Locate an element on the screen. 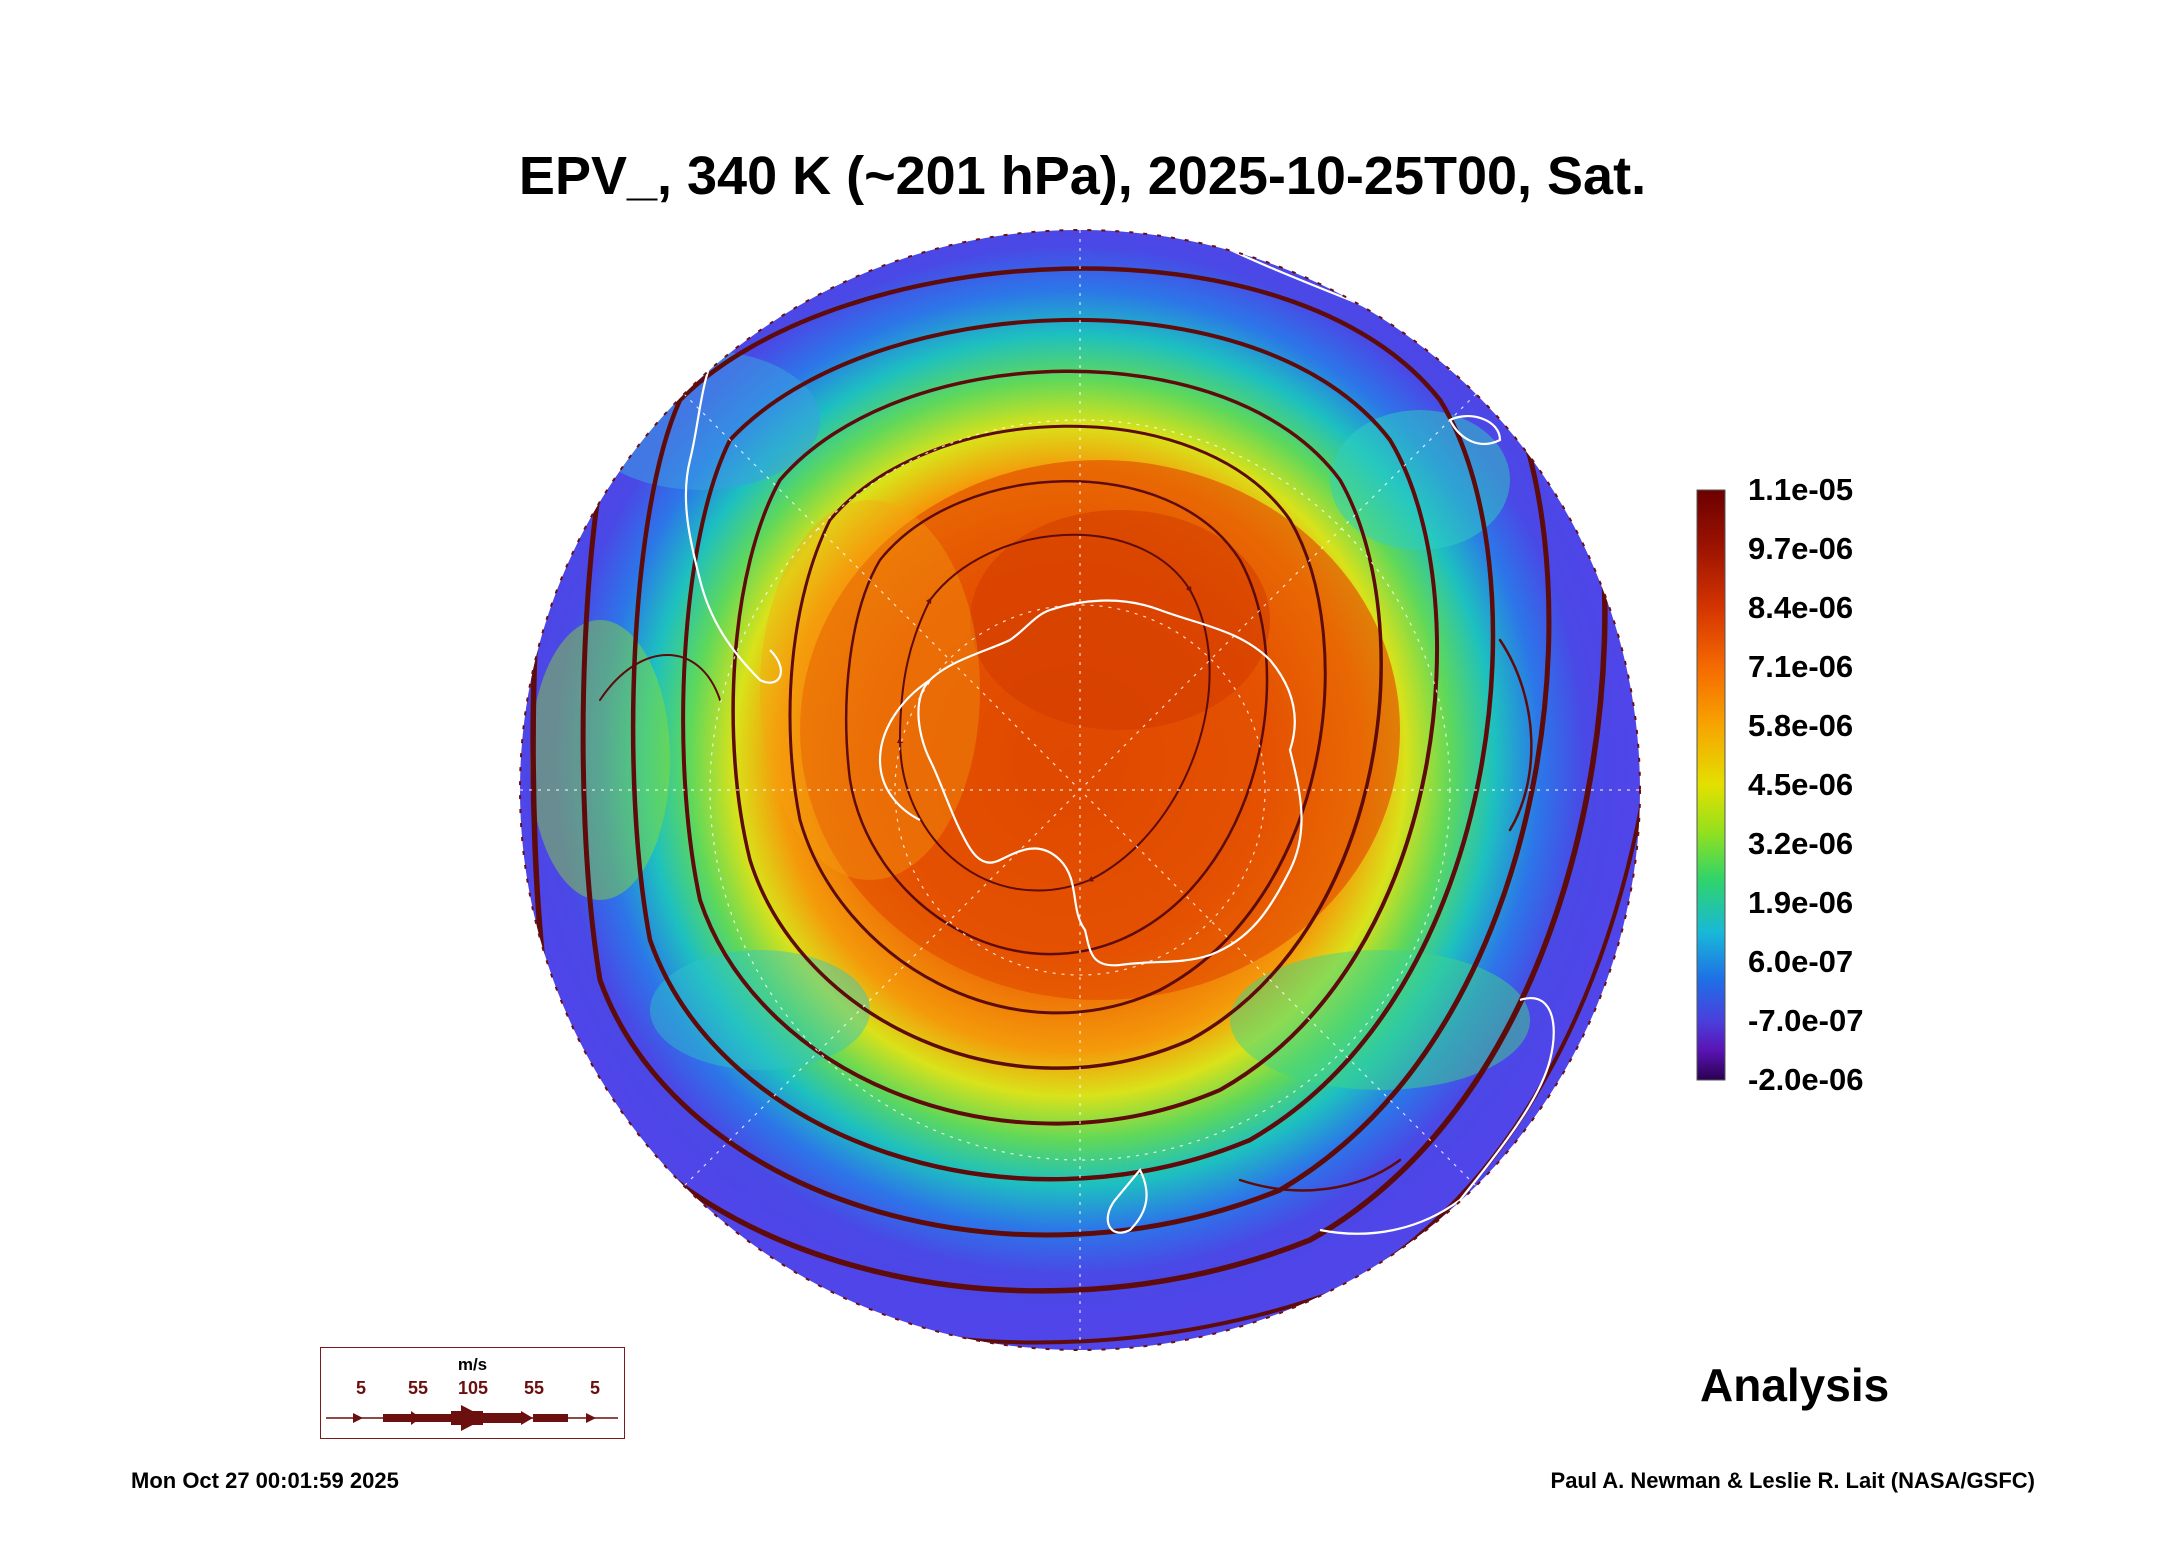 The width and height of the screenshot is (2165, 1561). colorbar-label: -2.0e-06 is located at coordinates (1806, 1079).